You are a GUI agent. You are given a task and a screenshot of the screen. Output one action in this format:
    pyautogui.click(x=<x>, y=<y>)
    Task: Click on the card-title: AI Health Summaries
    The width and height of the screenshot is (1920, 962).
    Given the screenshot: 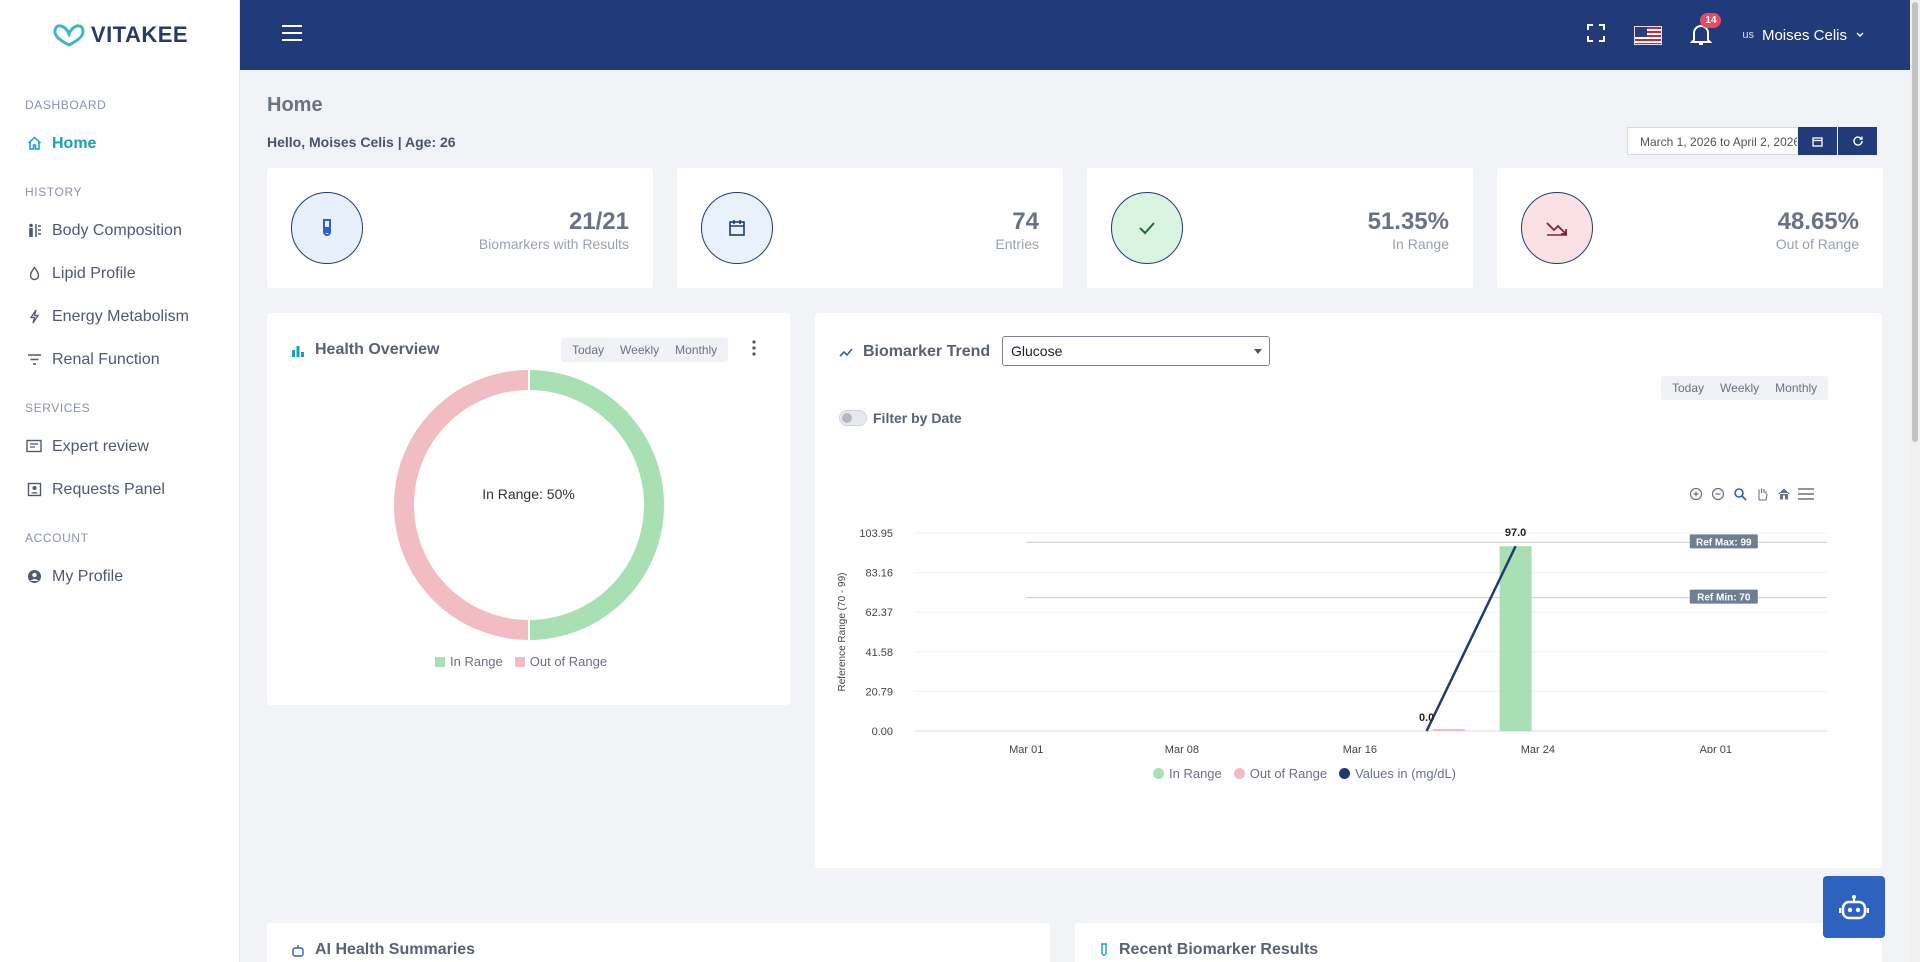 What is the action you would take?
    pyautogui.click(x=395, y=949)
    